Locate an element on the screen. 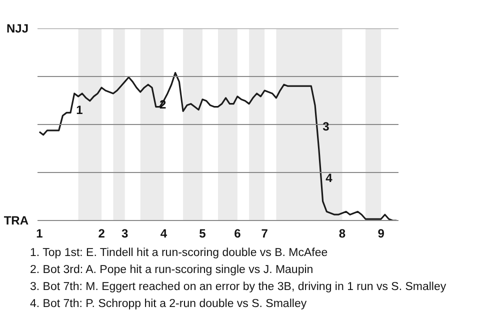  x-tick-label: 4 is located at coordinates (164, 233).